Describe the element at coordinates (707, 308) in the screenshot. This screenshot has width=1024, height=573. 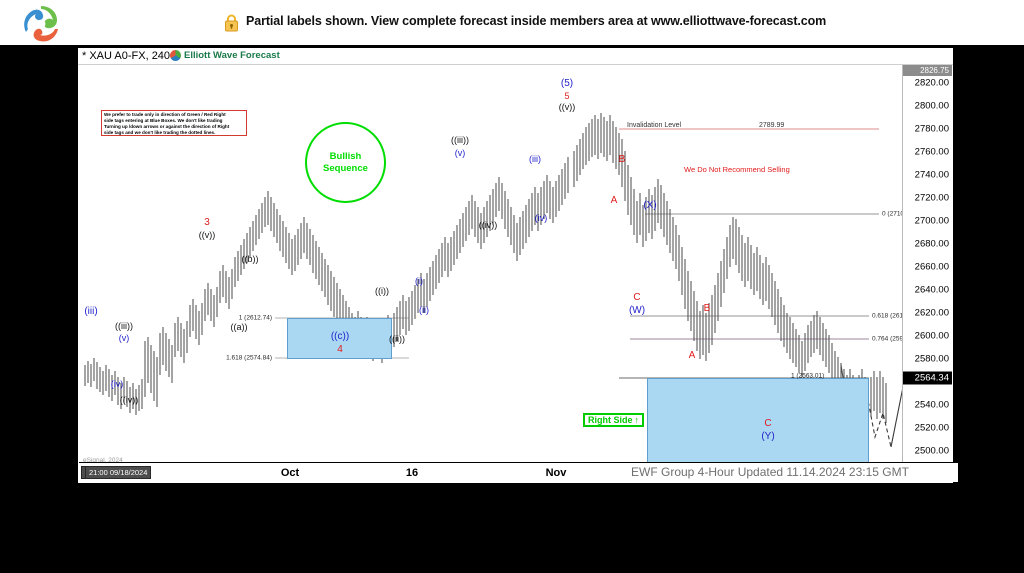
I see `wave-label-b-2: B` at that location.